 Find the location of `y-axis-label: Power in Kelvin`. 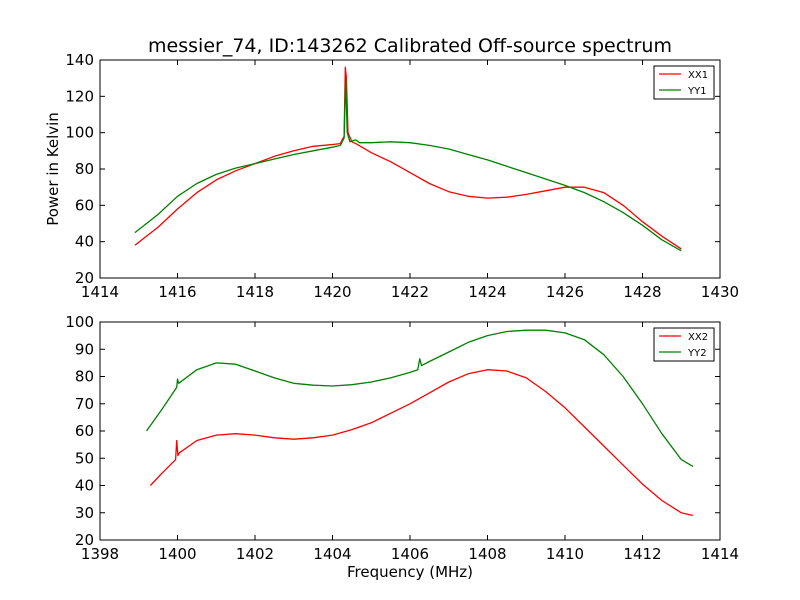

y-axis-label: Power in Kelvin is located at coordinates (53, 169).